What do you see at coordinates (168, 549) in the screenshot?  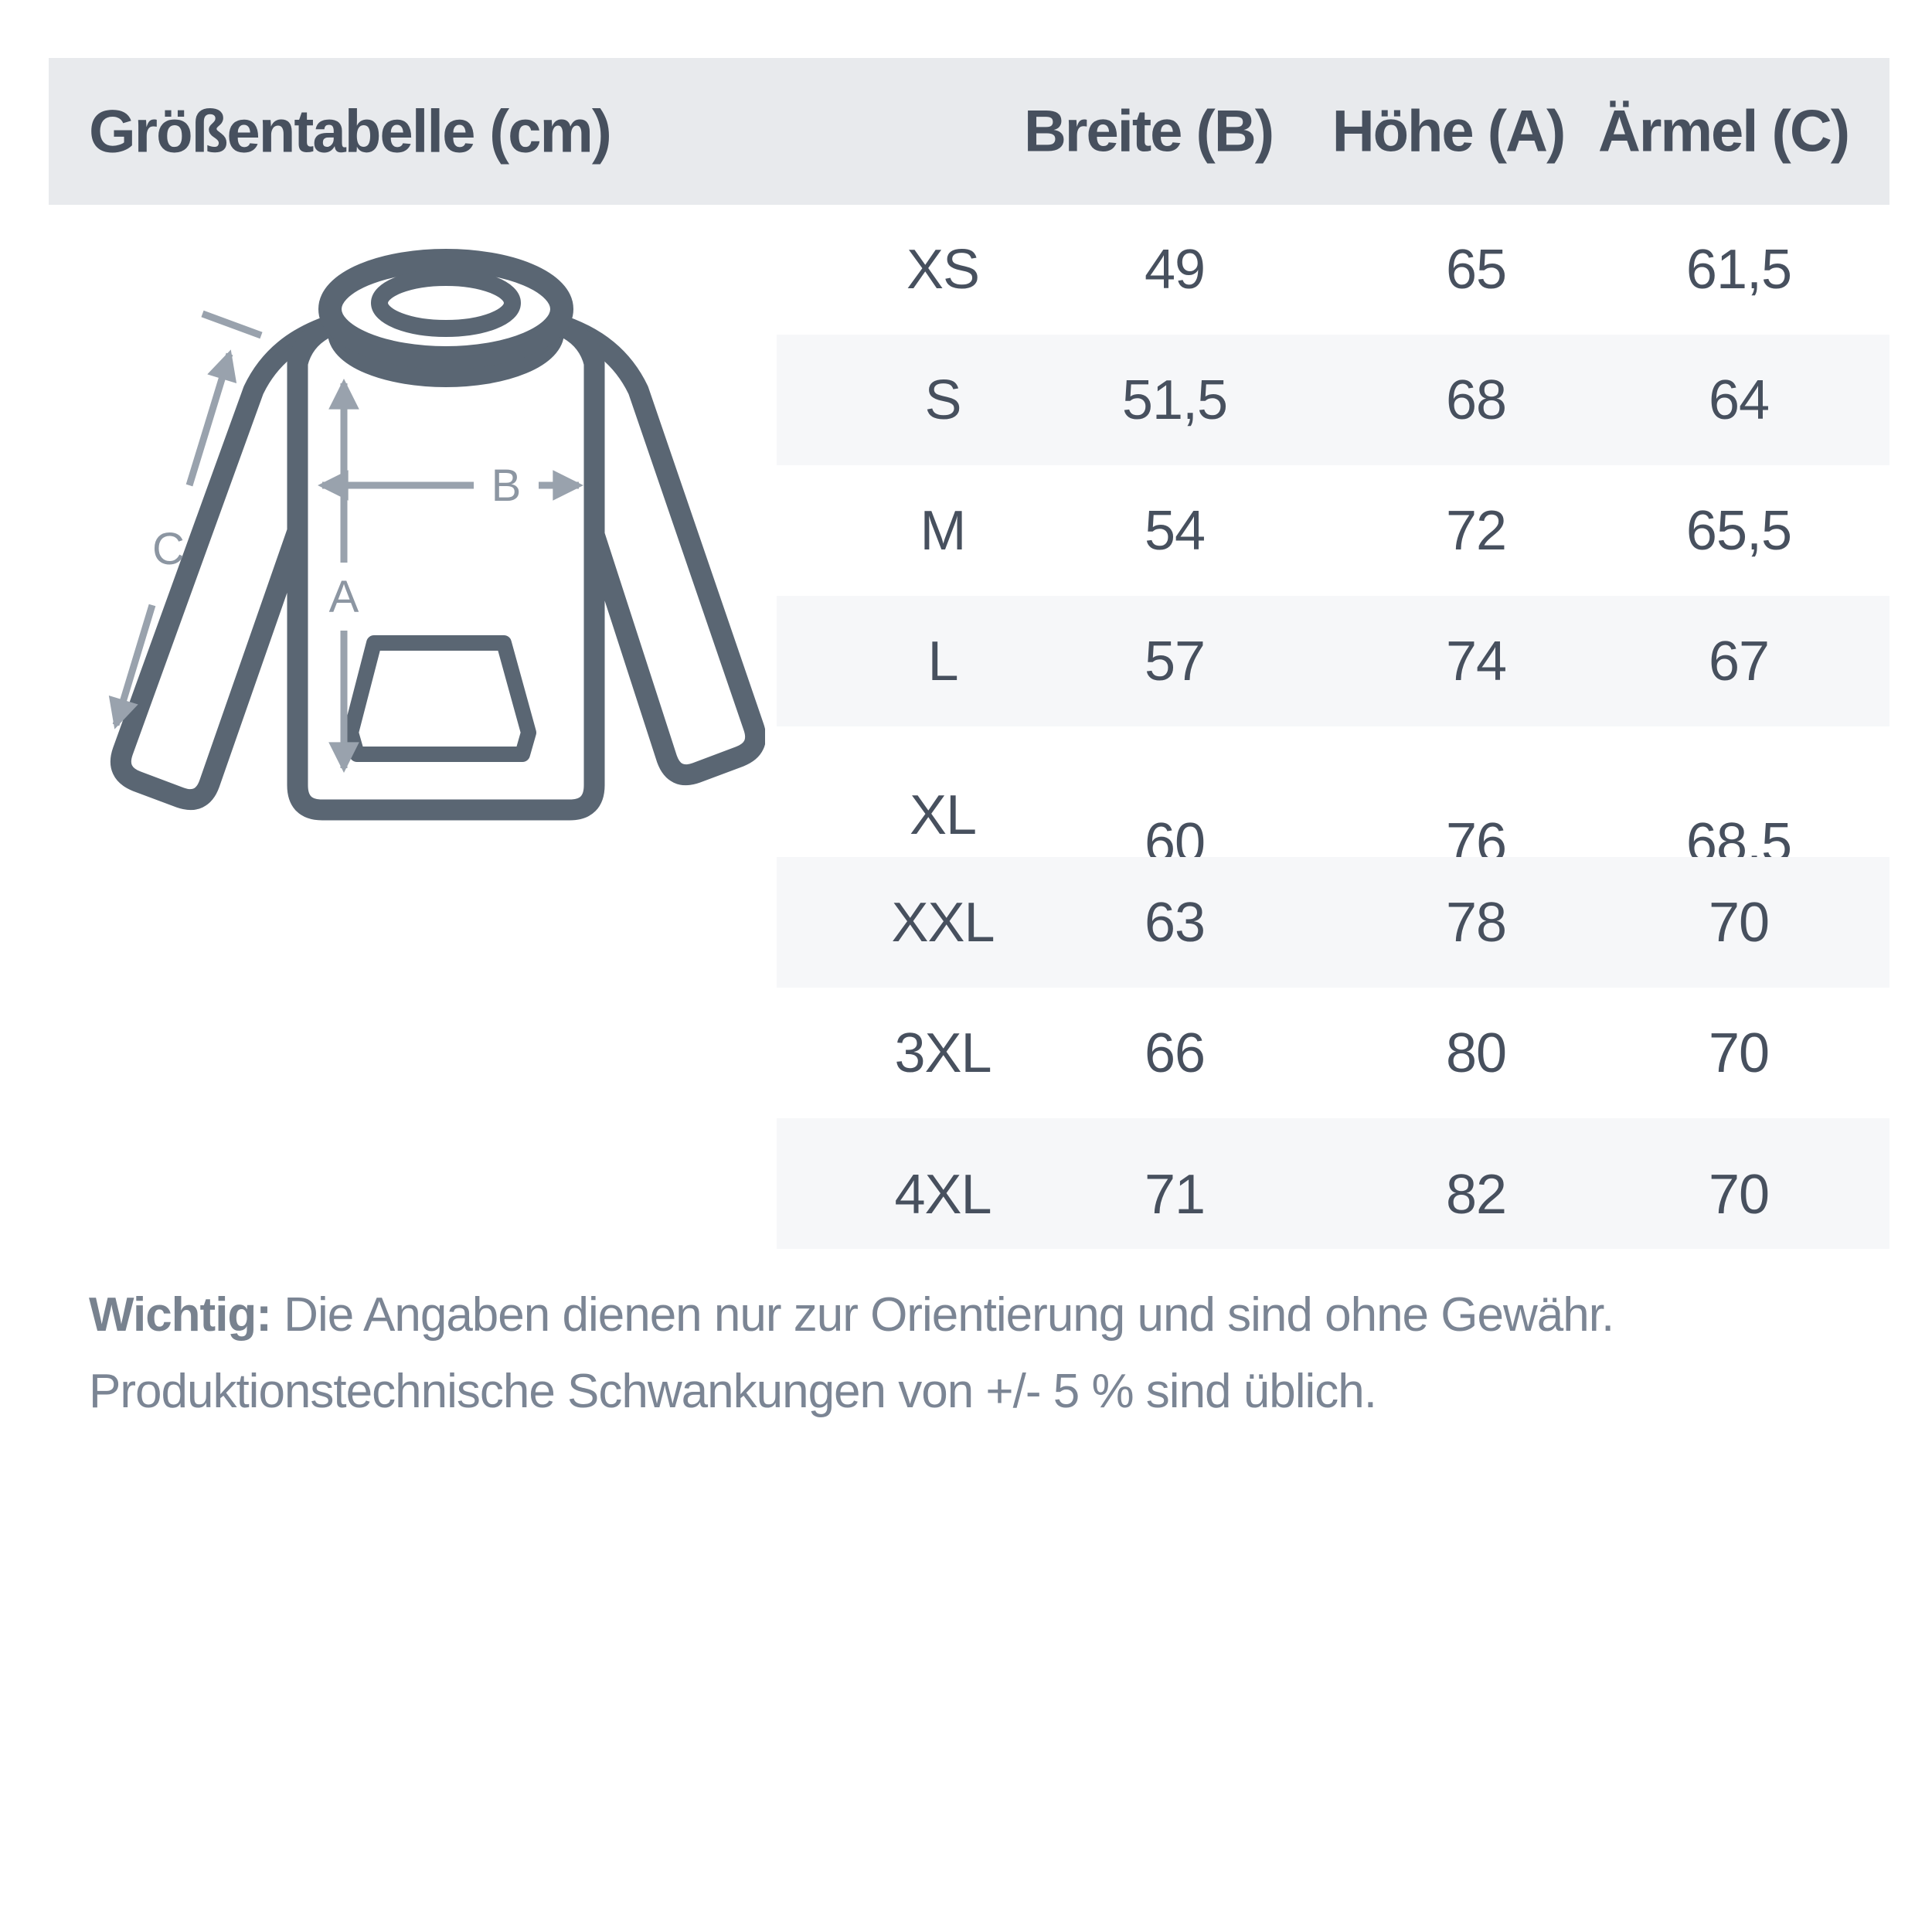 I see `dimension-label-c: C` at bounding box center [168, 549].